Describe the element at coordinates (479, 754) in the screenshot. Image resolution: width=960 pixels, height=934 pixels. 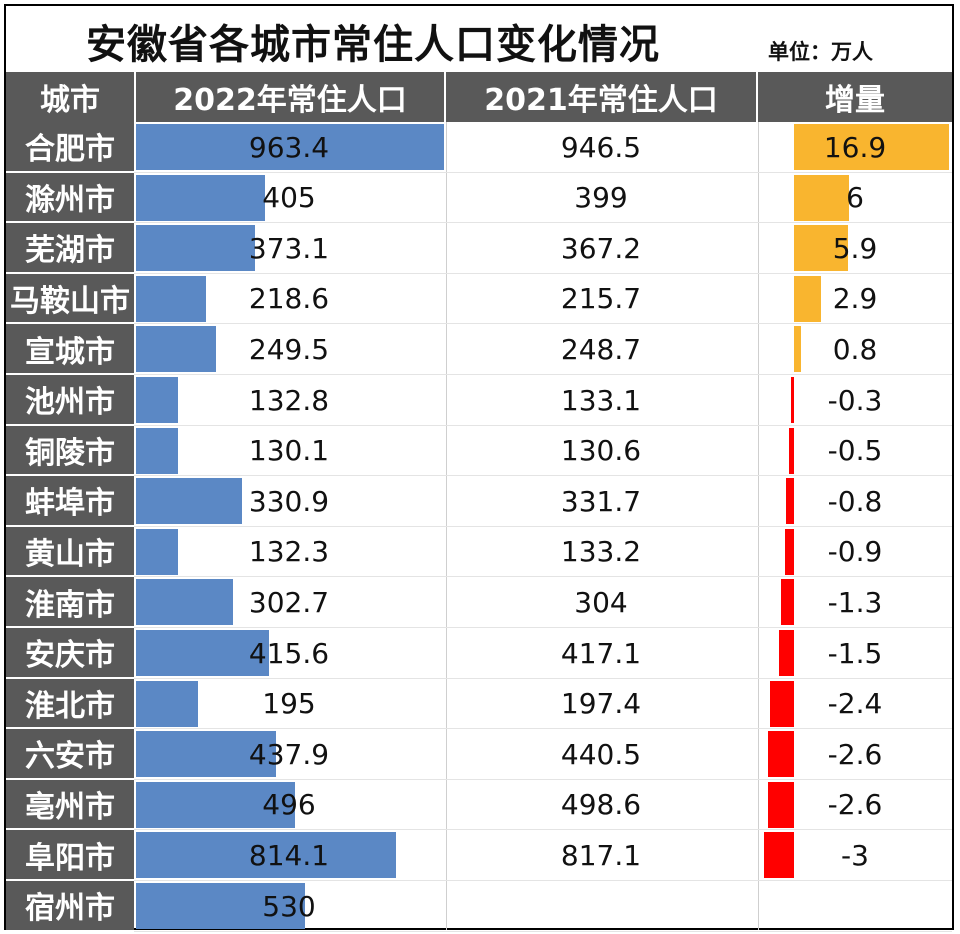
I see `table-row: 六安市 437.9 440.5 -2.6` at that location.